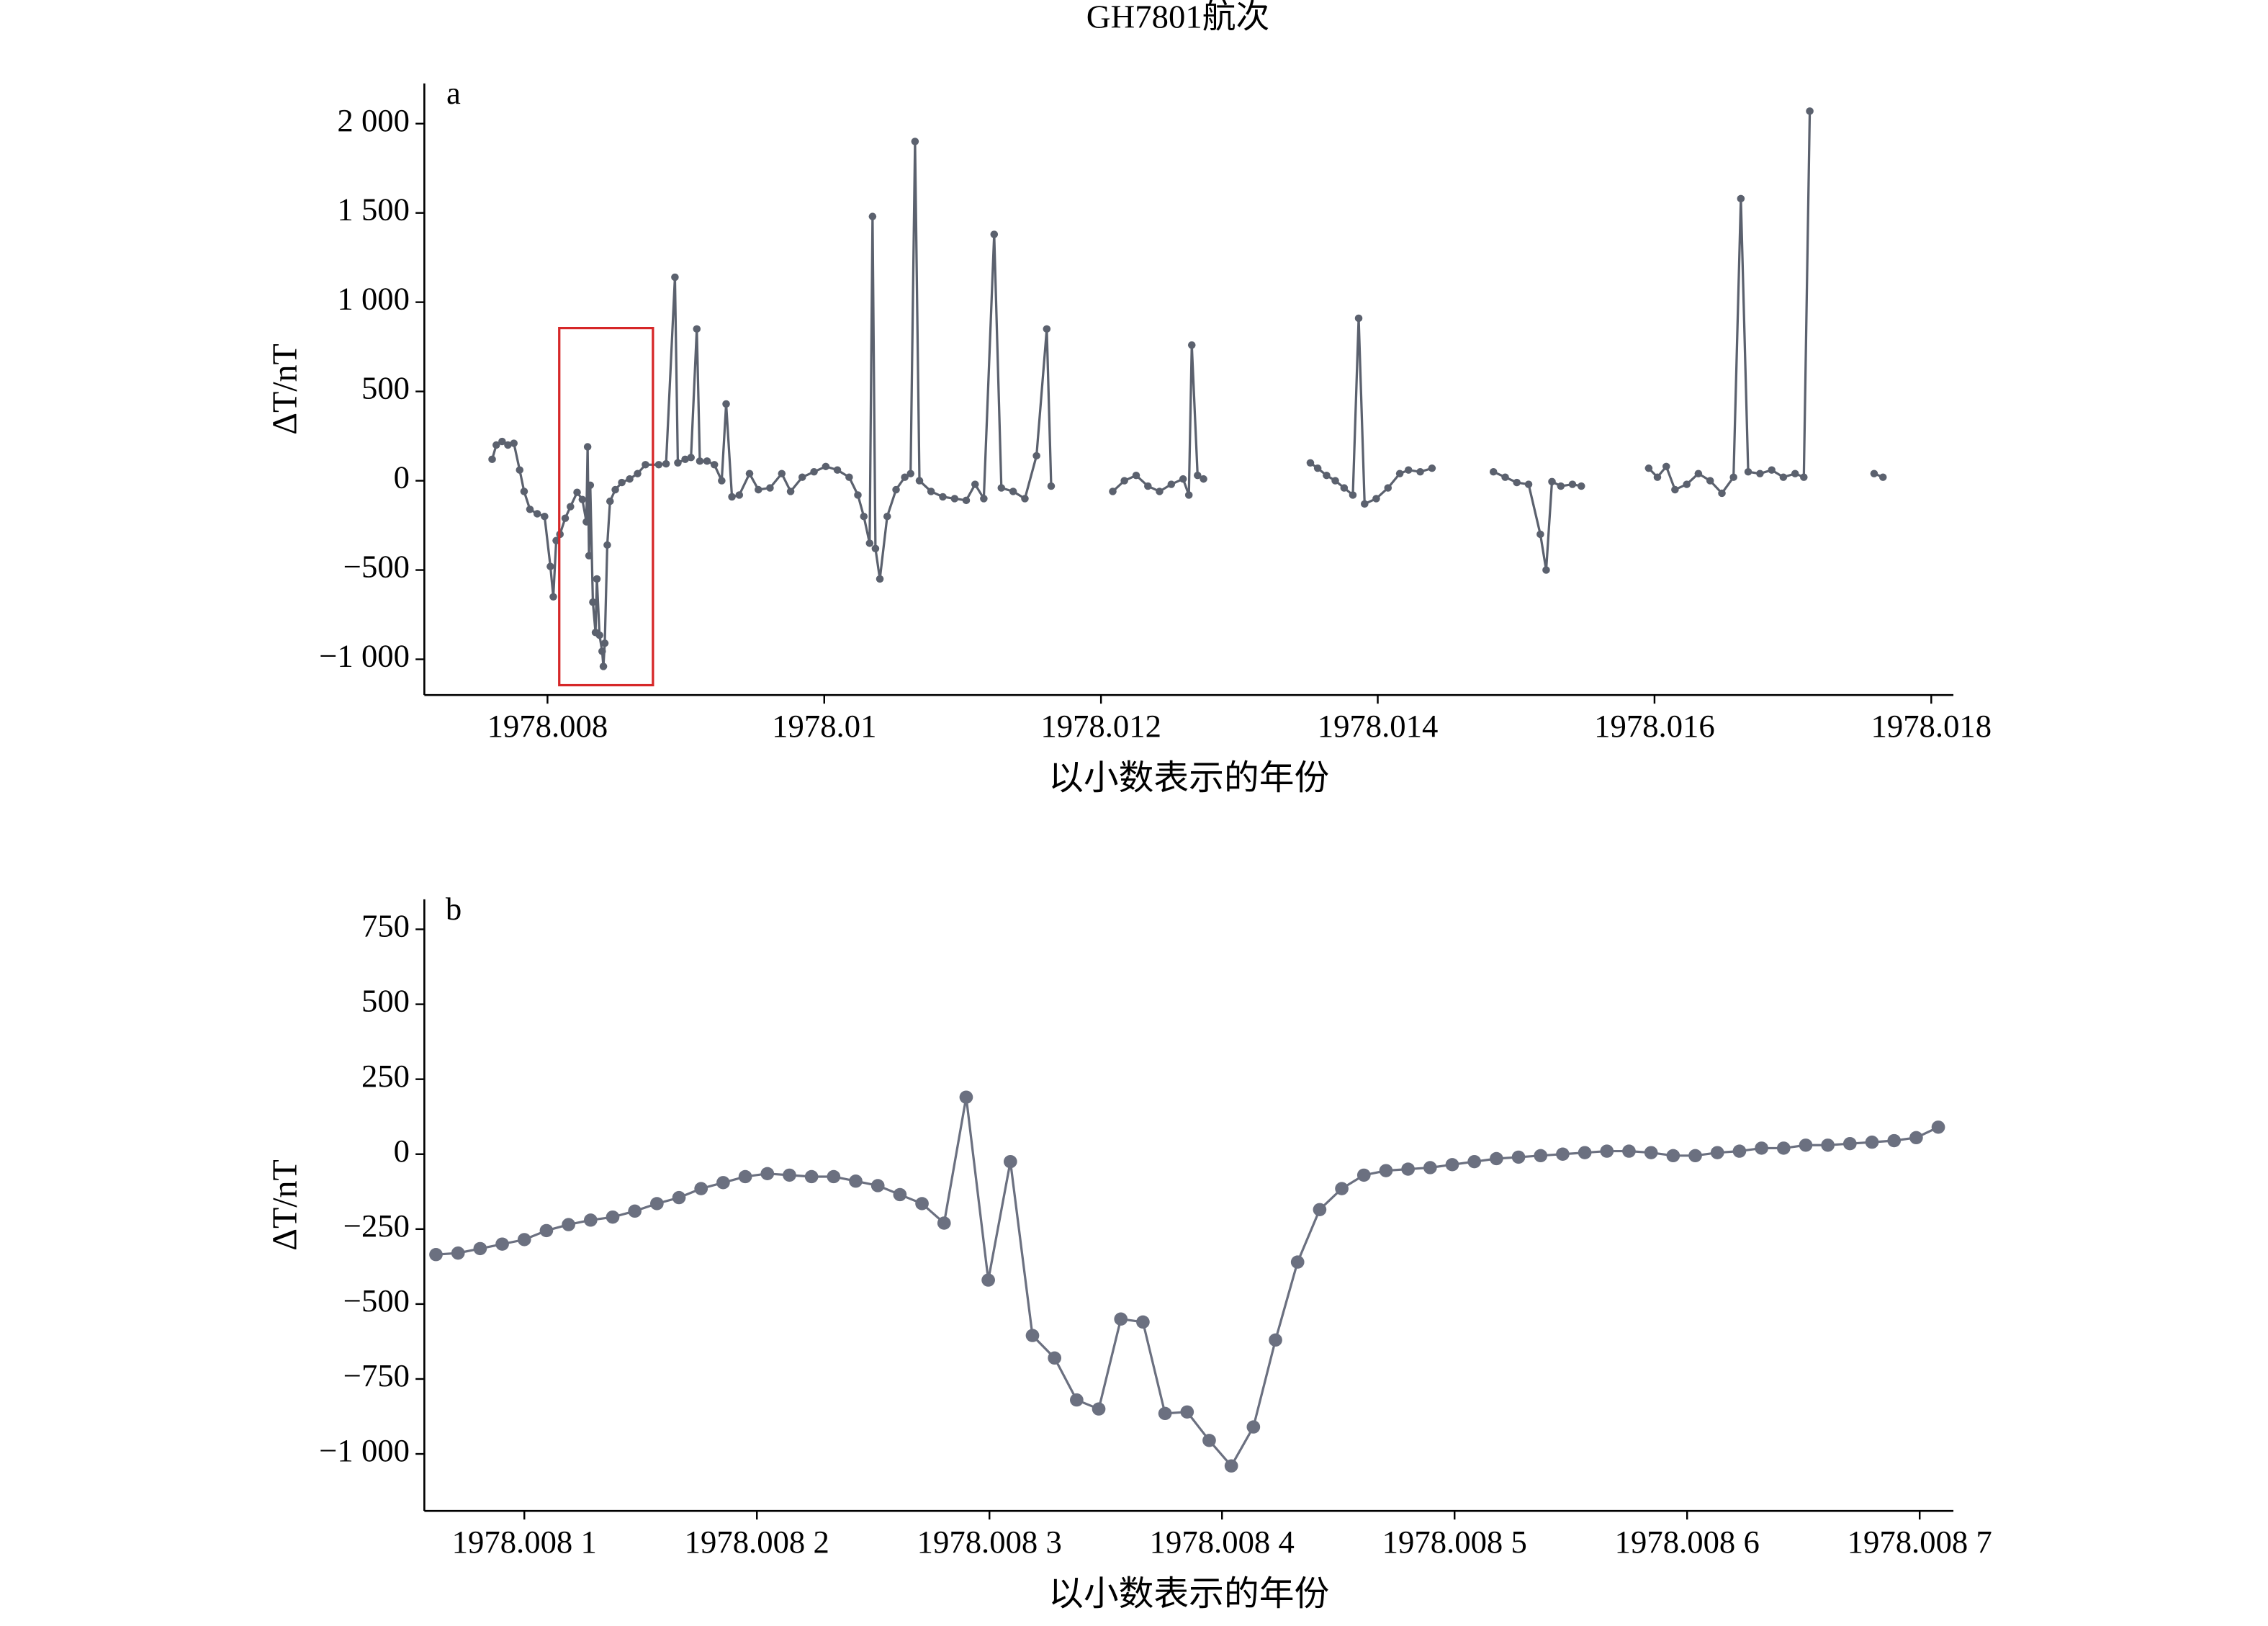 The height and width of the screenshot is (1626, 2268). What do you see at coordinates (524, 1542) in the screenshot?
I see `x-tick-label: 1978.008 1` at bounding box center [524, 1542].